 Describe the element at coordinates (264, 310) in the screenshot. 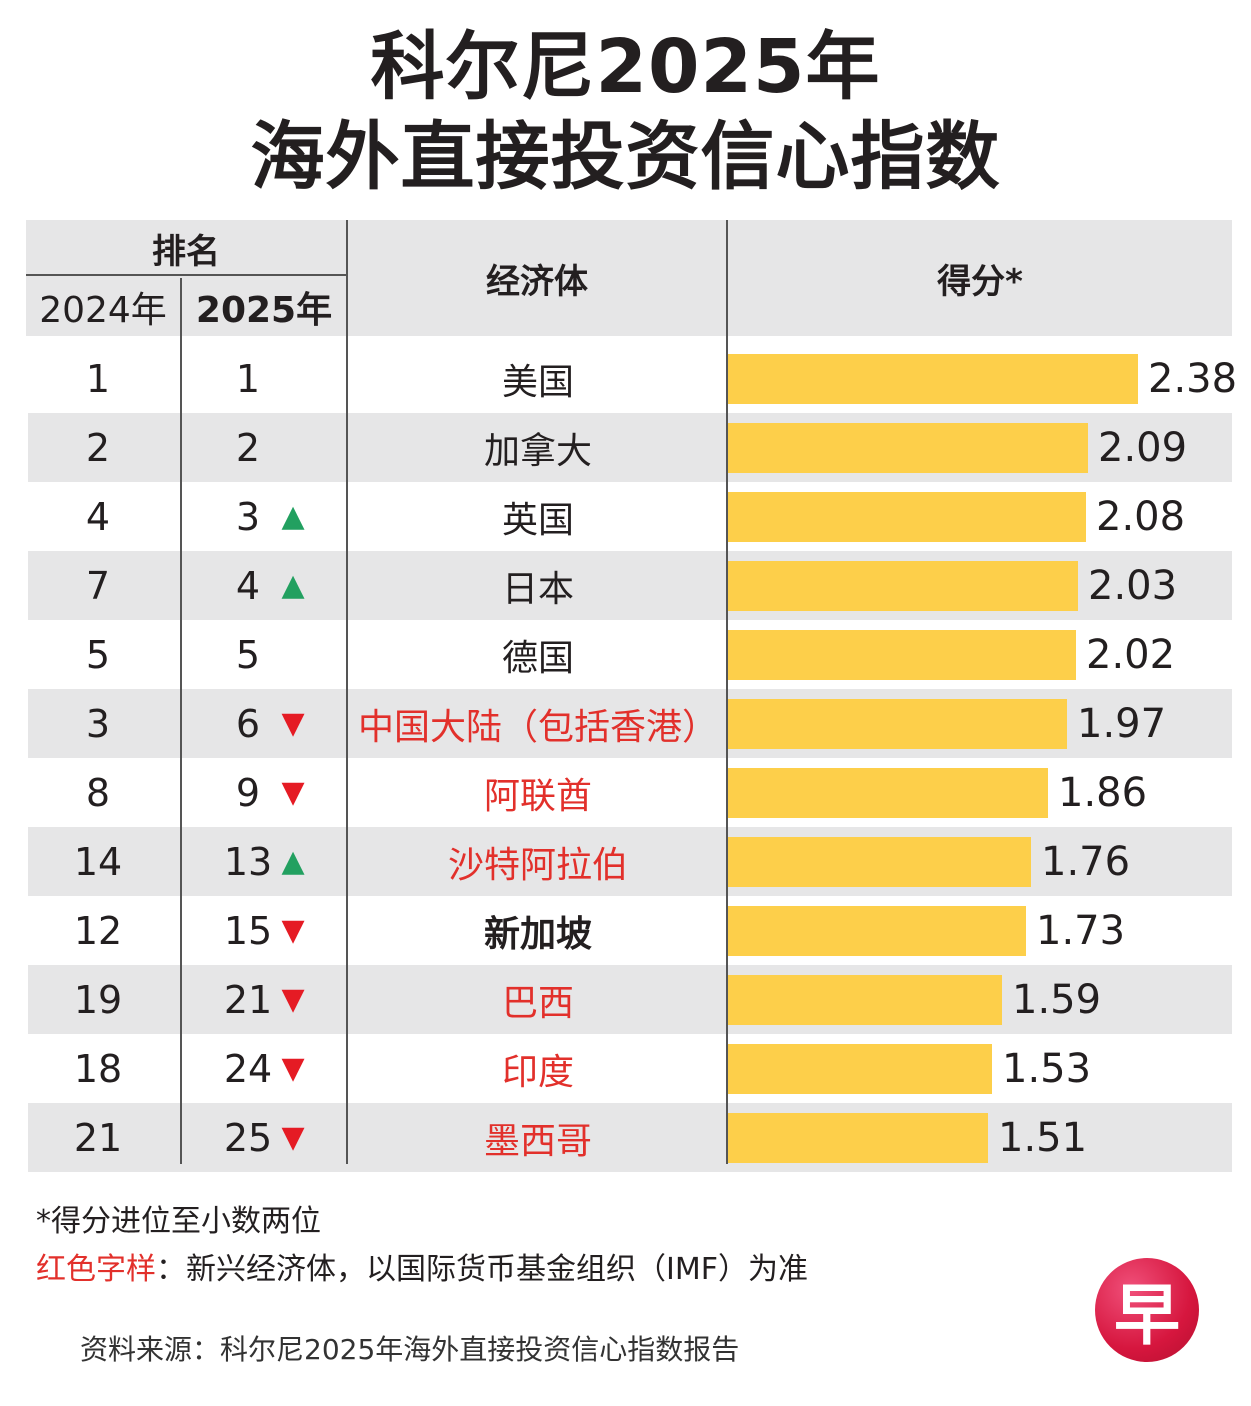

I see `header-year-2025: 2025年` at that location.